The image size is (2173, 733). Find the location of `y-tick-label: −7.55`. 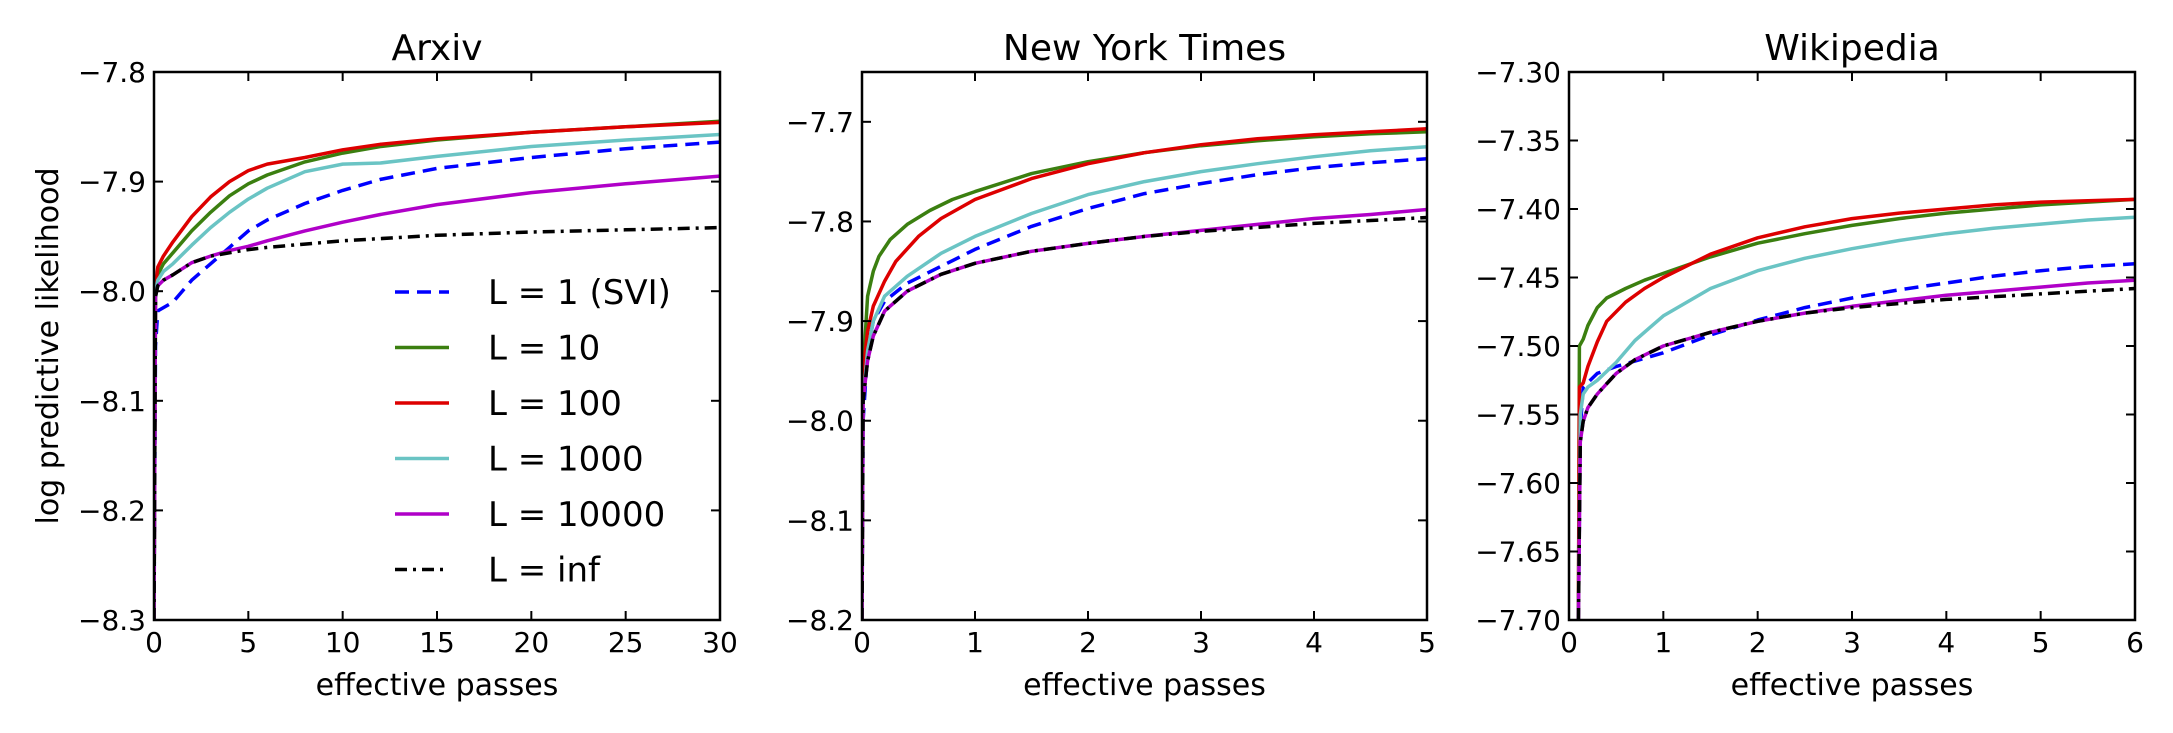

y-tick-label: −7.55 is located at coordinates (1518, 415).